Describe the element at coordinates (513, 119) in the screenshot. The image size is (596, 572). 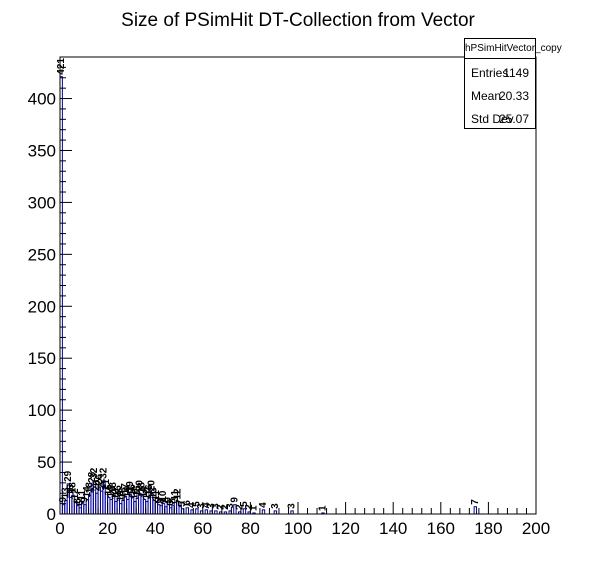
I see `stats-stddev-value: 25.07` at that location.